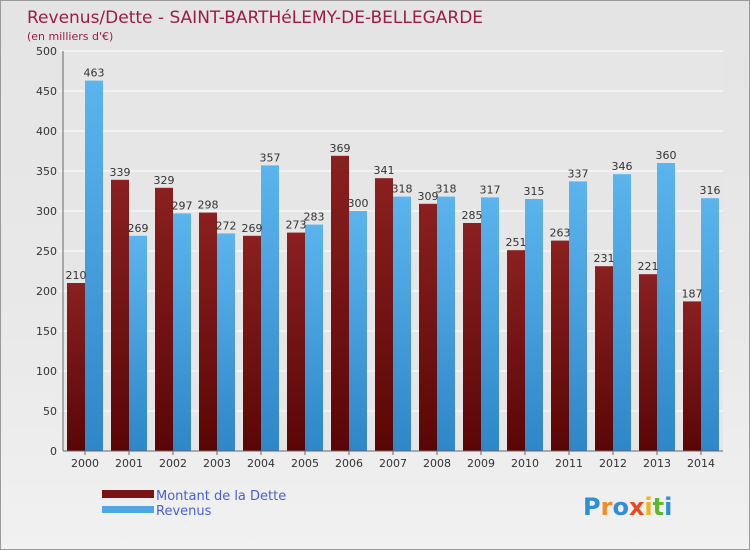 The image size is (750, 550). Describe the element at coordinates (164, 319) in the screenshot. I see `bar-debt-2002` at that location.